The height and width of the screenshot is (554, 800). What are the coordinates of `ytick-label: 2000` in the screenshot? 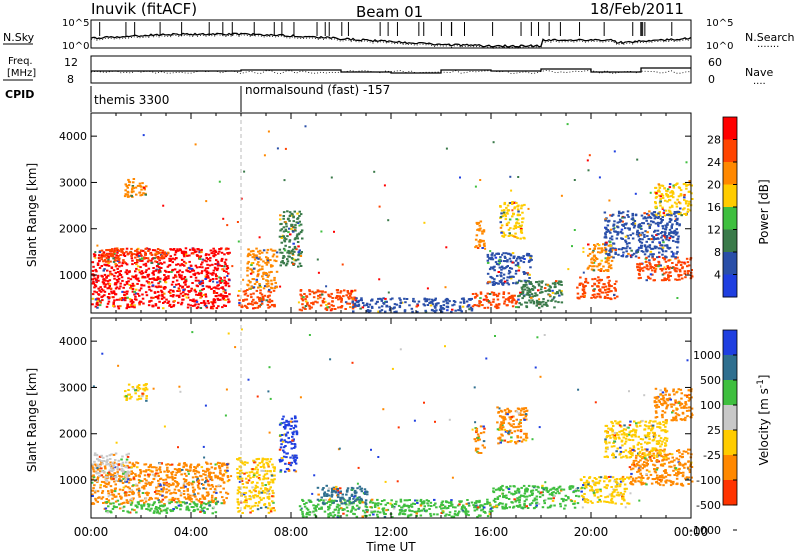 It's located at (73, 229).